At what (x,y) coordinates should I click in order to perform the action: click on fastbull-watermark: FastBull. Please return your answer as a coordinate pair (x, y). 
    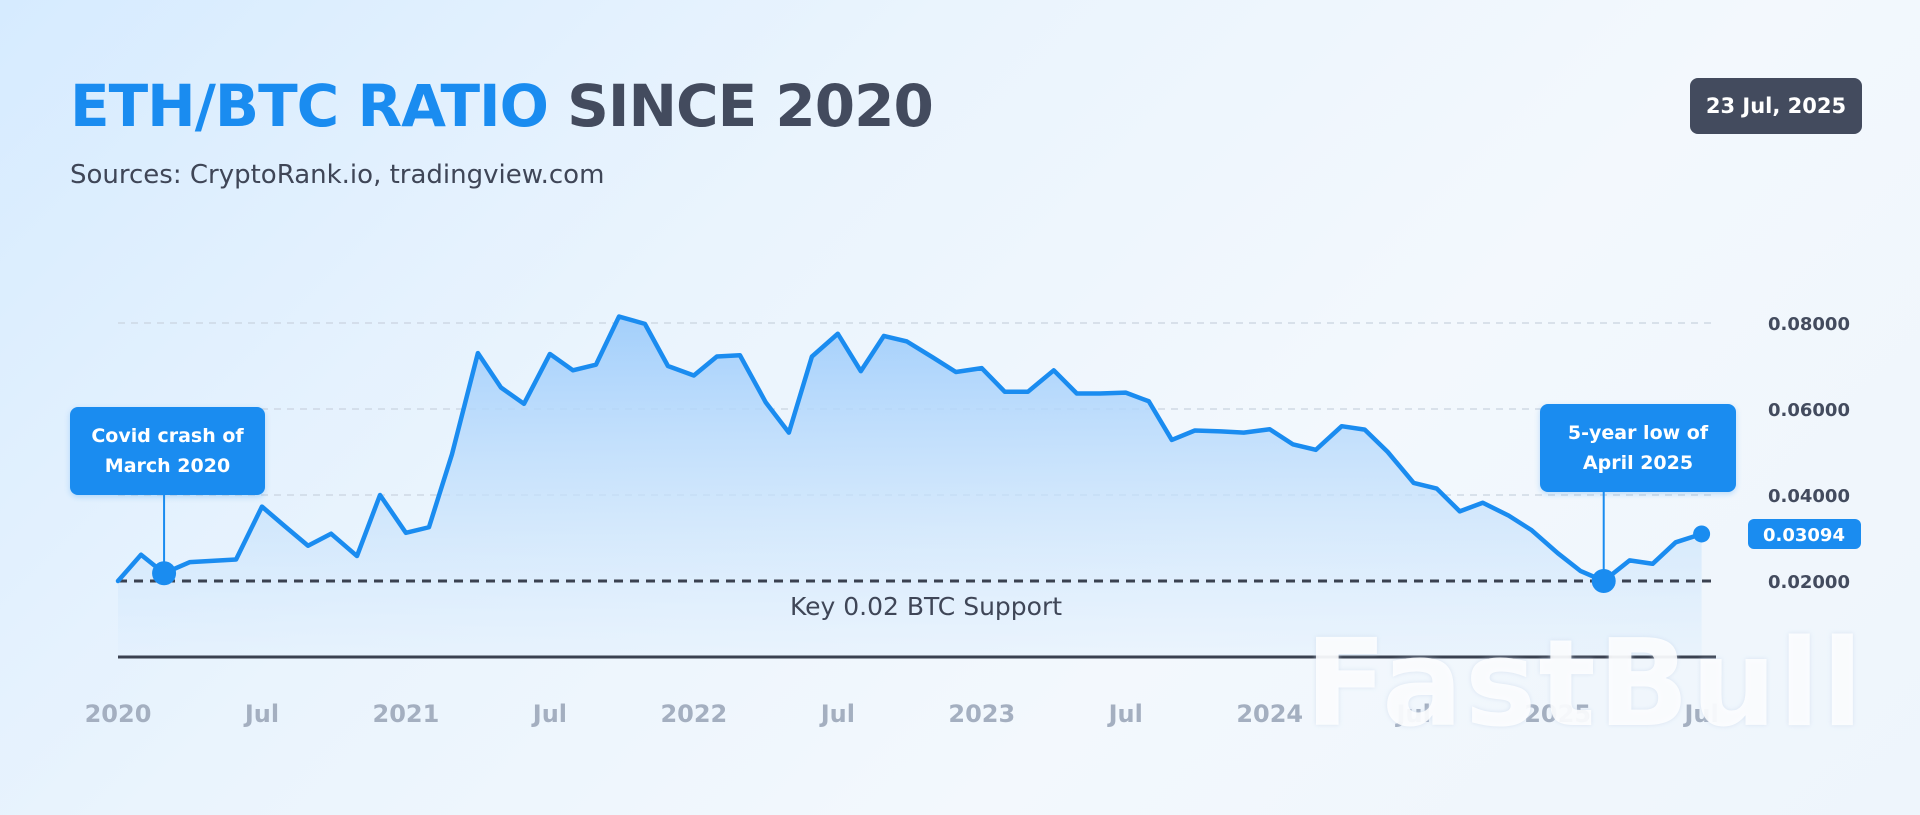
    Looking at the image, I should click on (1585, 684).